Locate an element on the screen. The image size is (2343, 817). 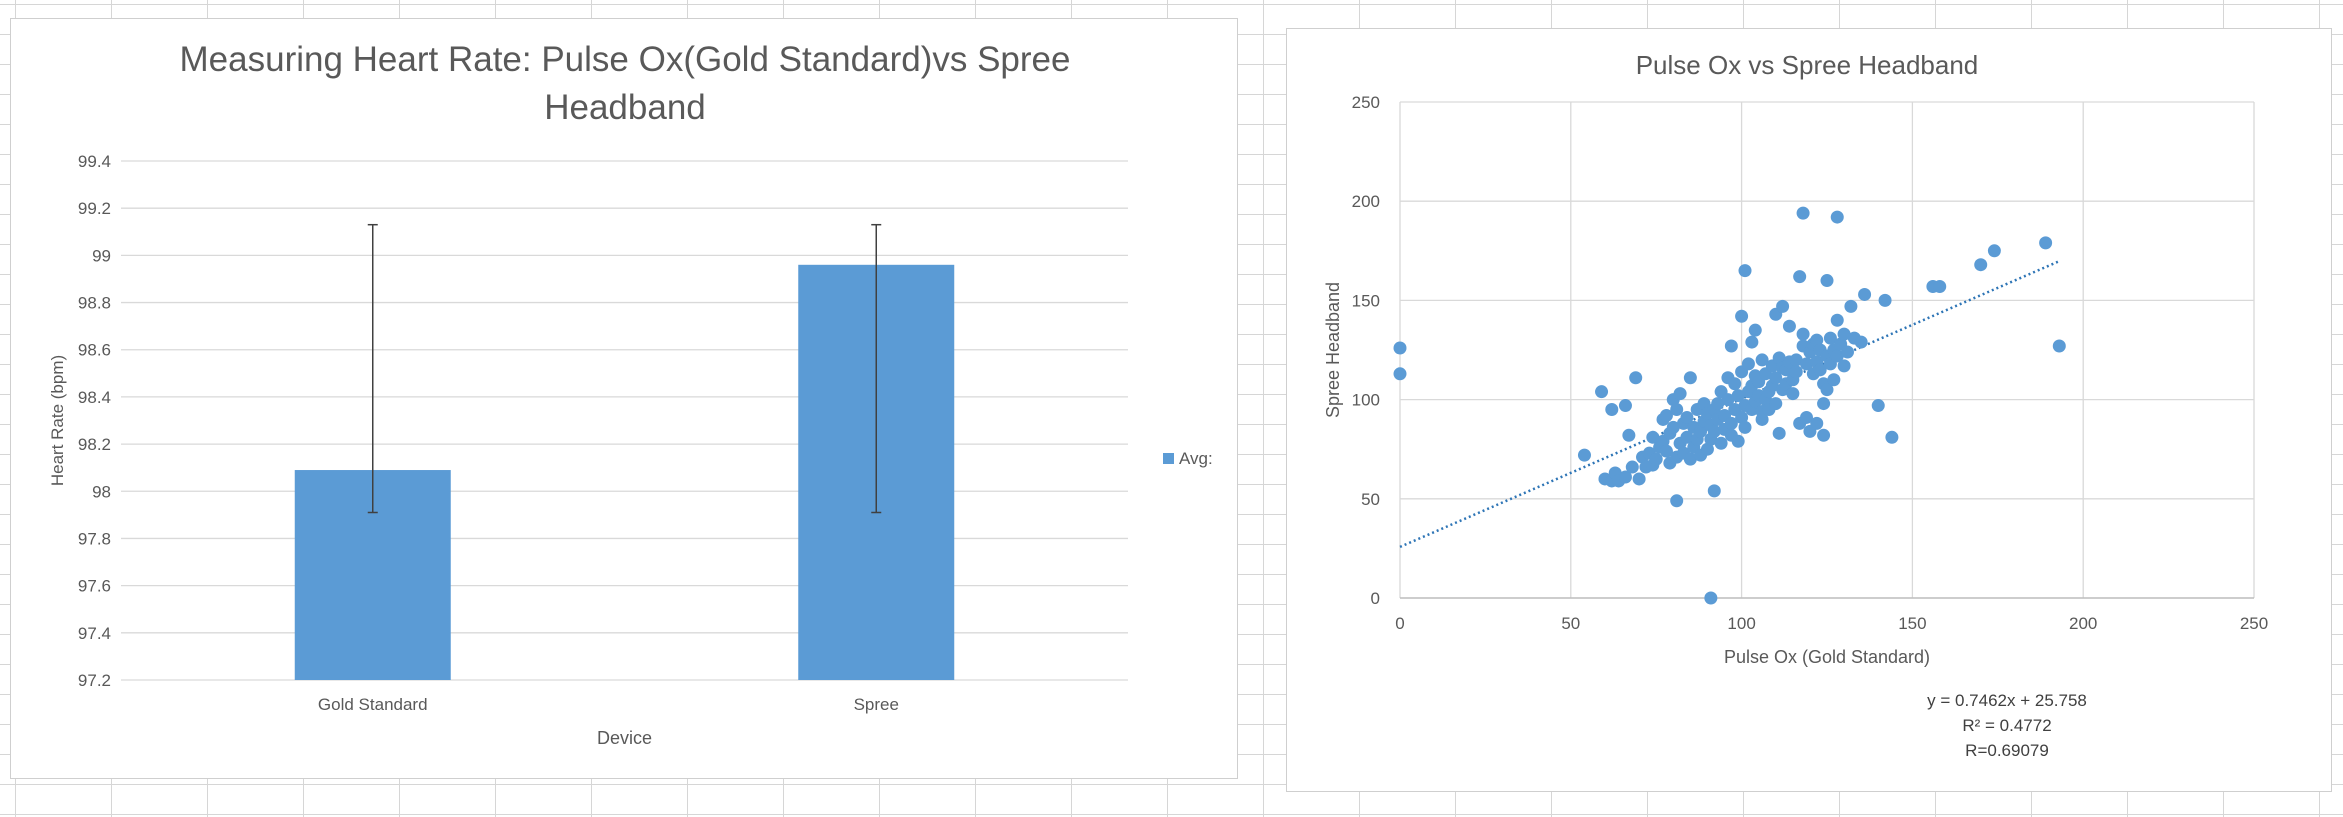
r-value-label: R=0.69079 is located at coordinates (2007, 750).